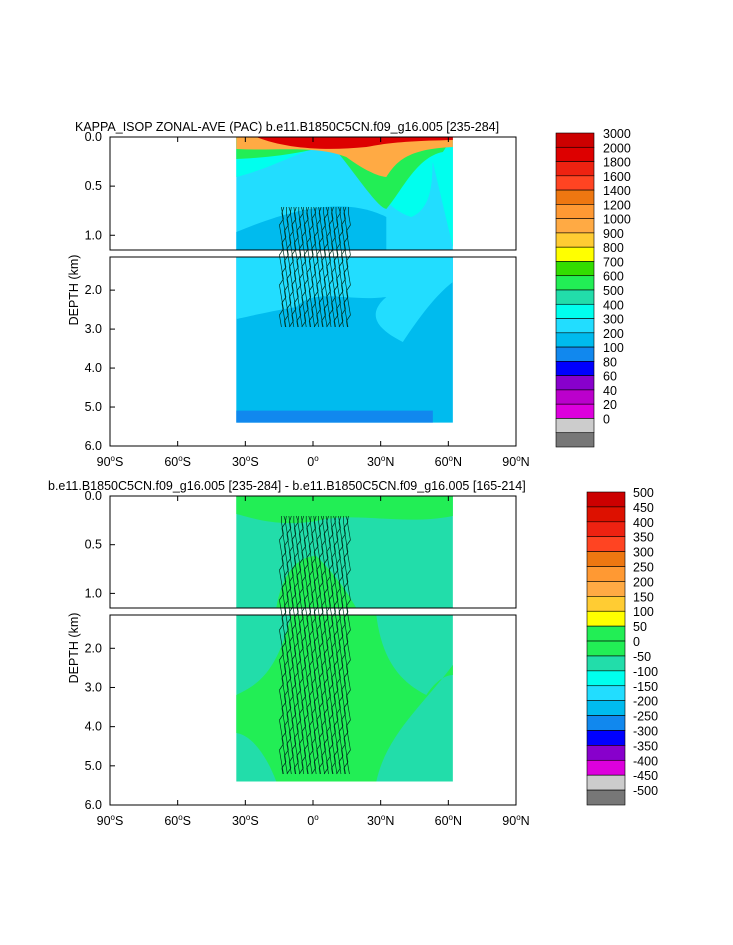 The height and width of the screenshot is (945, 733). Describe the element at coordinates (613, 262) in the screenshot. I see `colorbar-label: 700` at that location.